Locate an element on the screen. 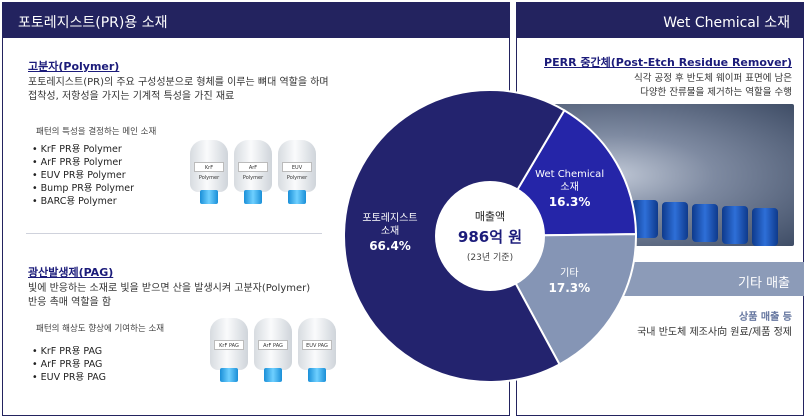  bottle-label: ArF PAG is located at coordinates (273, 345).